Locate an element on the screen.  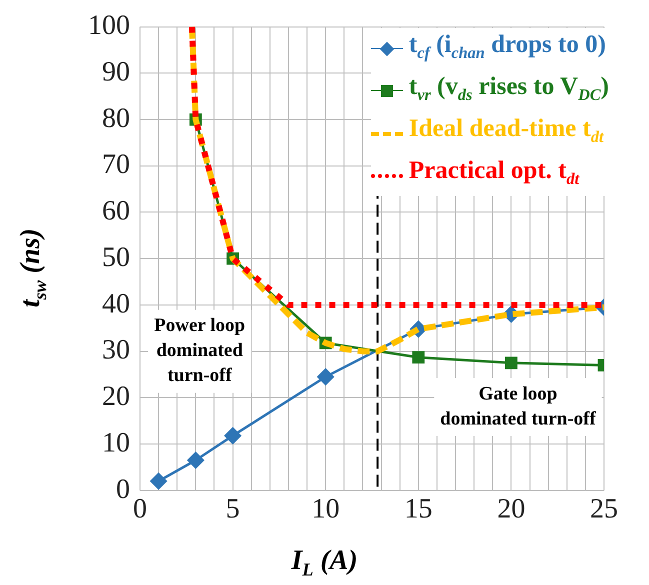
x-tick-label: 20 is located at coordinates (511, 509).